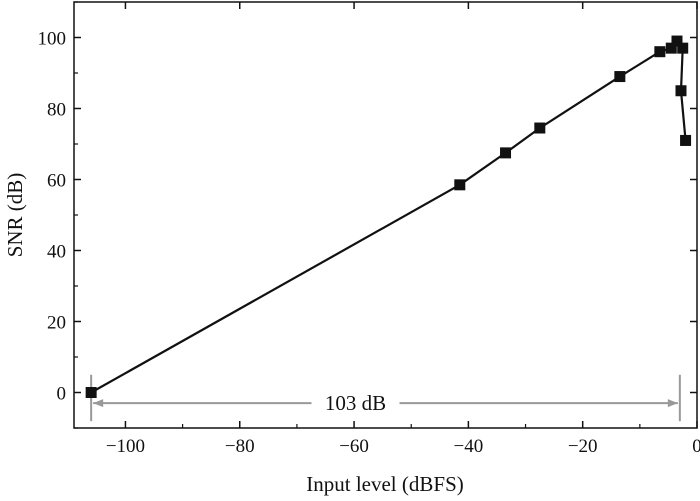  I want to click on y-tick-label: 100, so click(52, 39).